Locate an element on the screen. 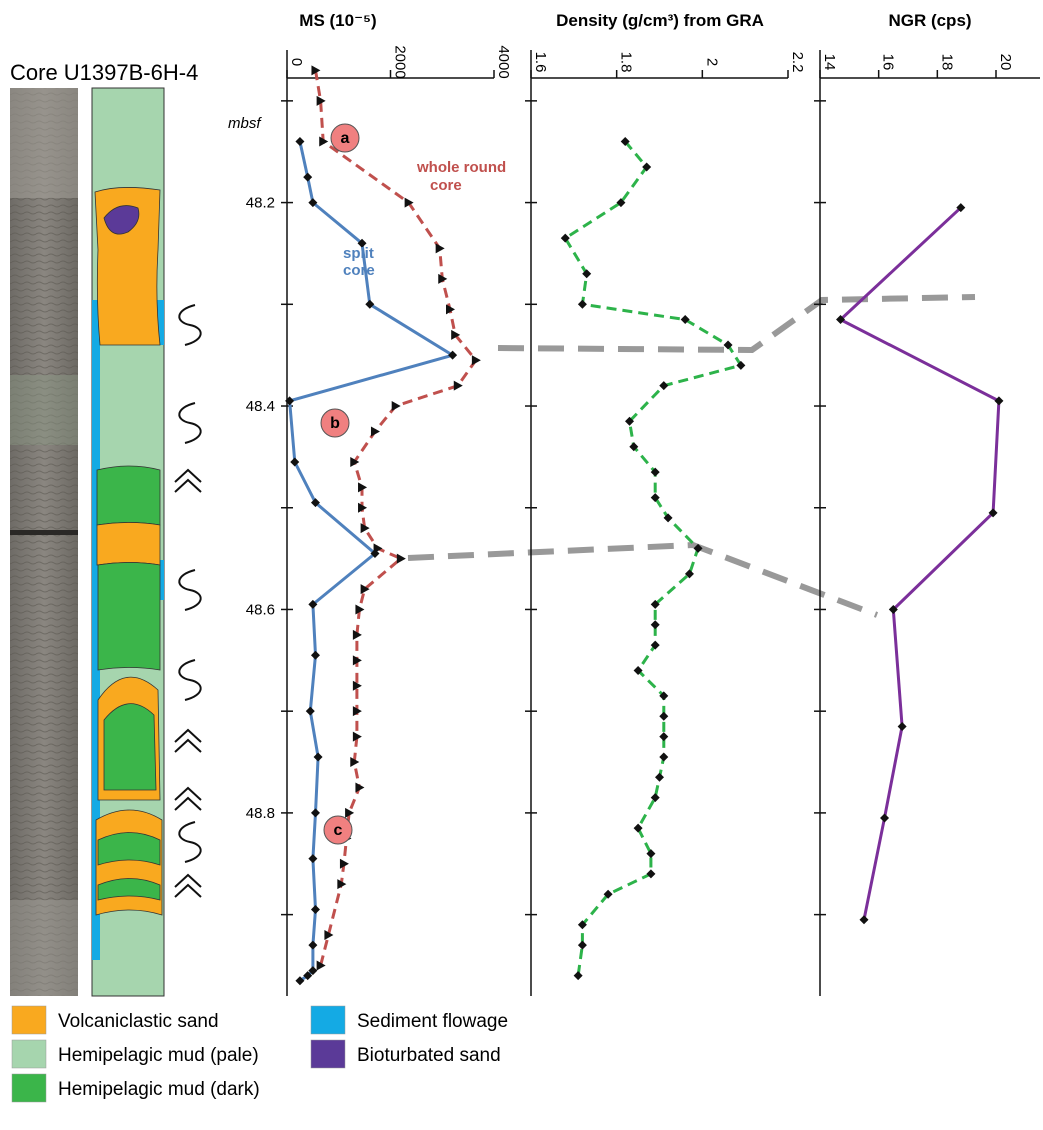 This screenshot has height=1130, width=1043. ngr-title: NGR (cps) is located at coordinates (929, 20).